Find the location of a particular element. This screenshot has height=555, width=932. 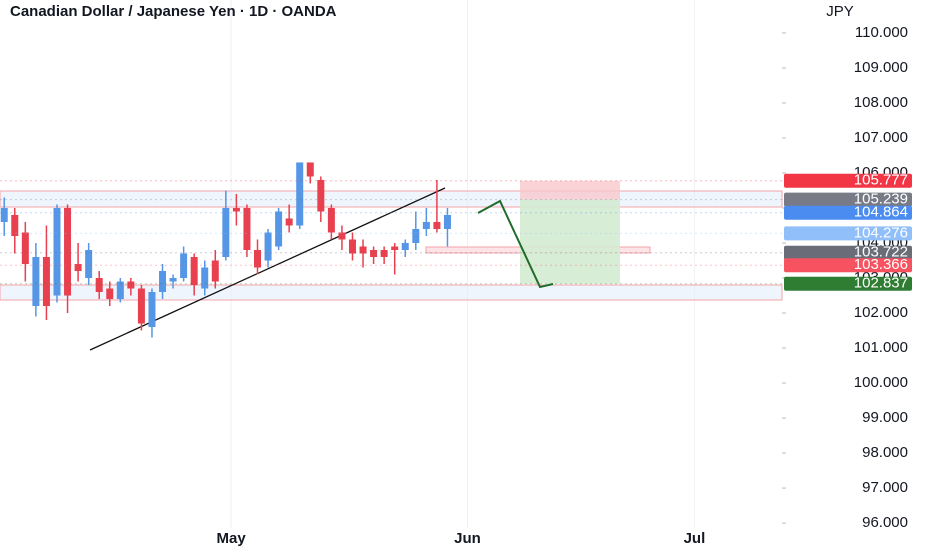

y-tick-label: 98.000 is located at coordinates (885, 452).